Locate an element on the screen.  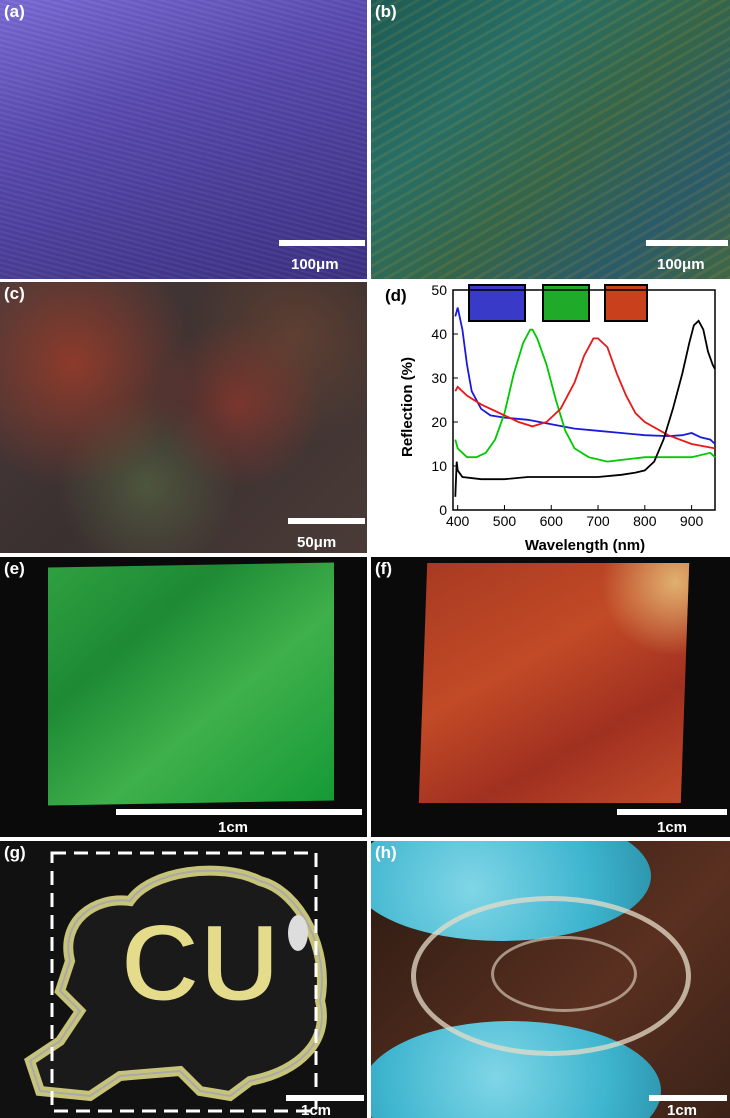
bent-film-inner is located at coordinates (564, 974).